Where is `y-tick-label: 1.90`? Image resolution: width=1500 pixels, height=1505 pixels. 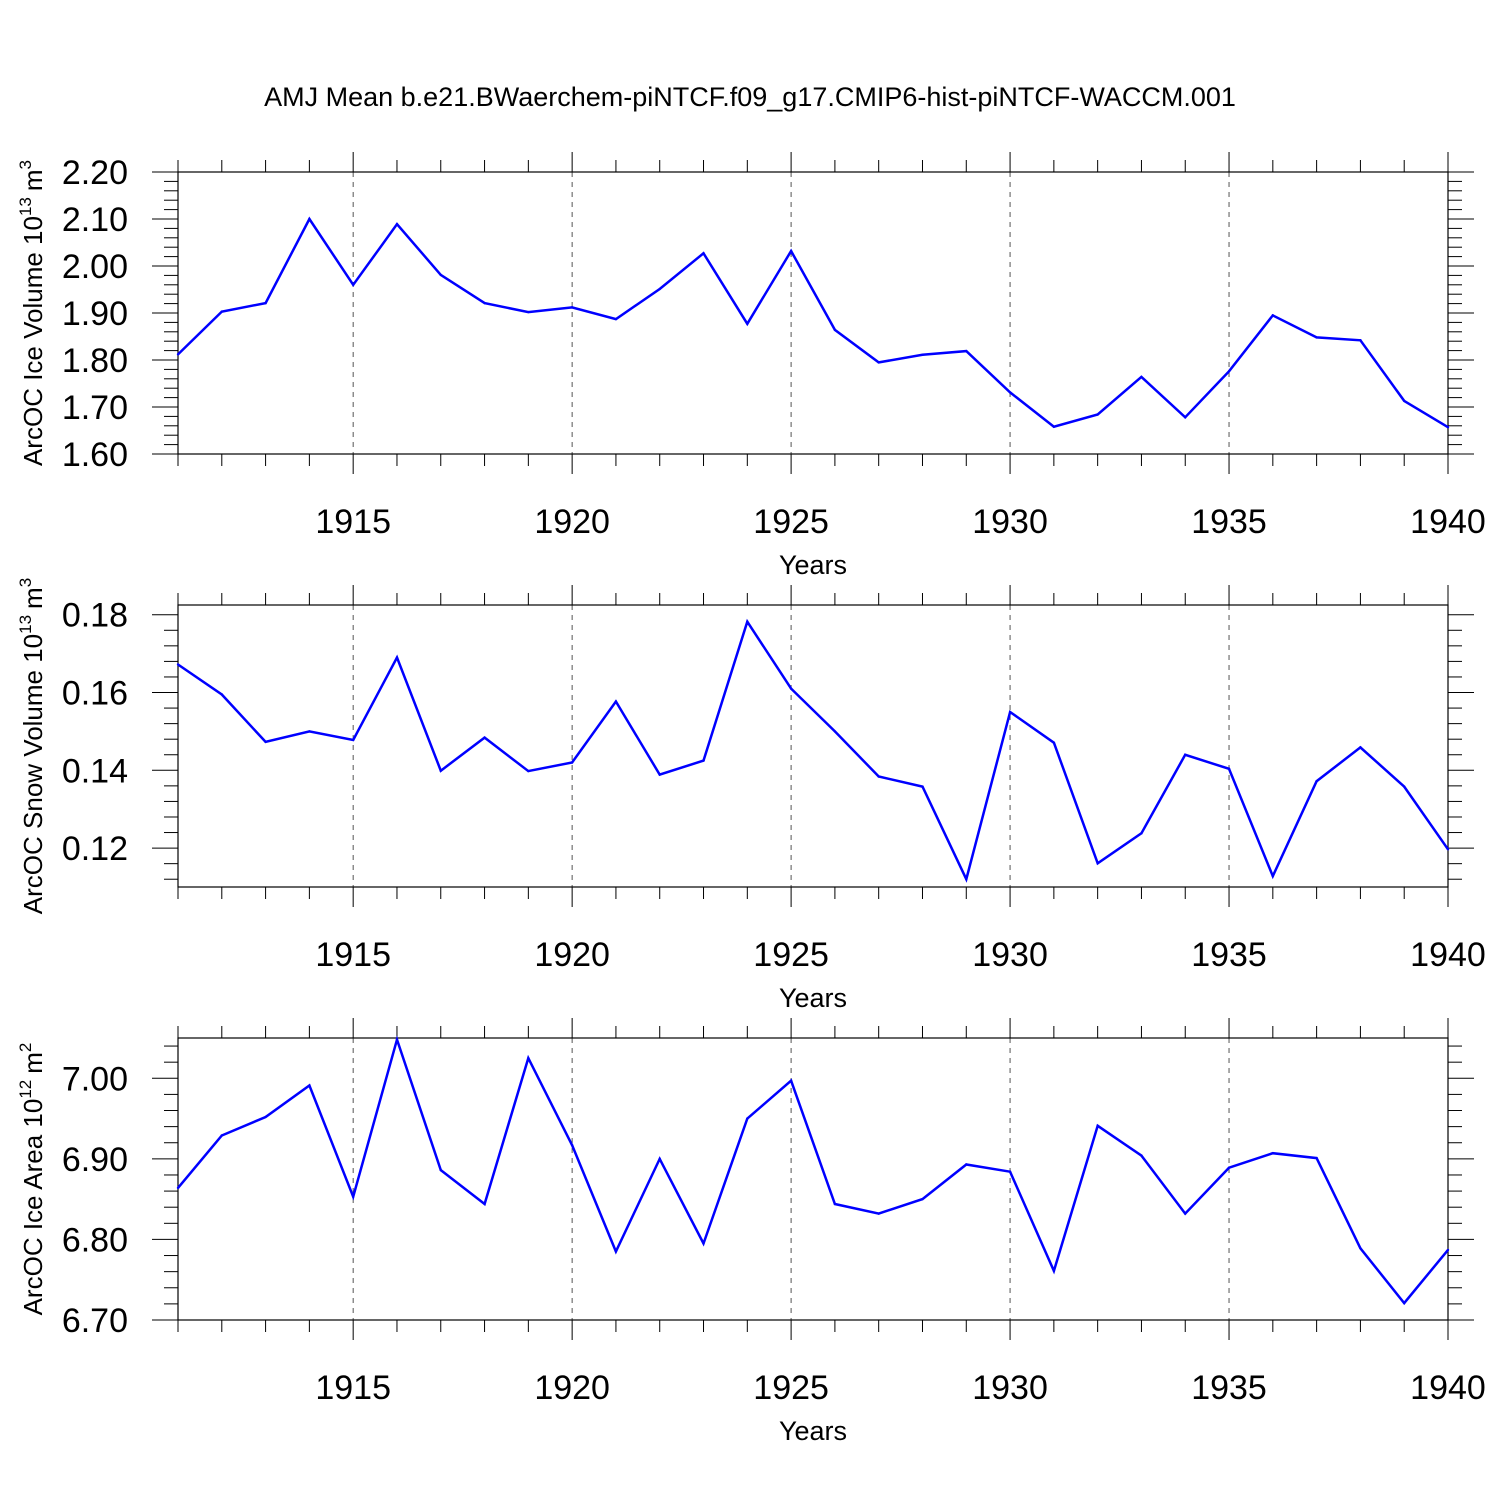
y-tick-label: 1.90 is located at coordinates (95, 314).